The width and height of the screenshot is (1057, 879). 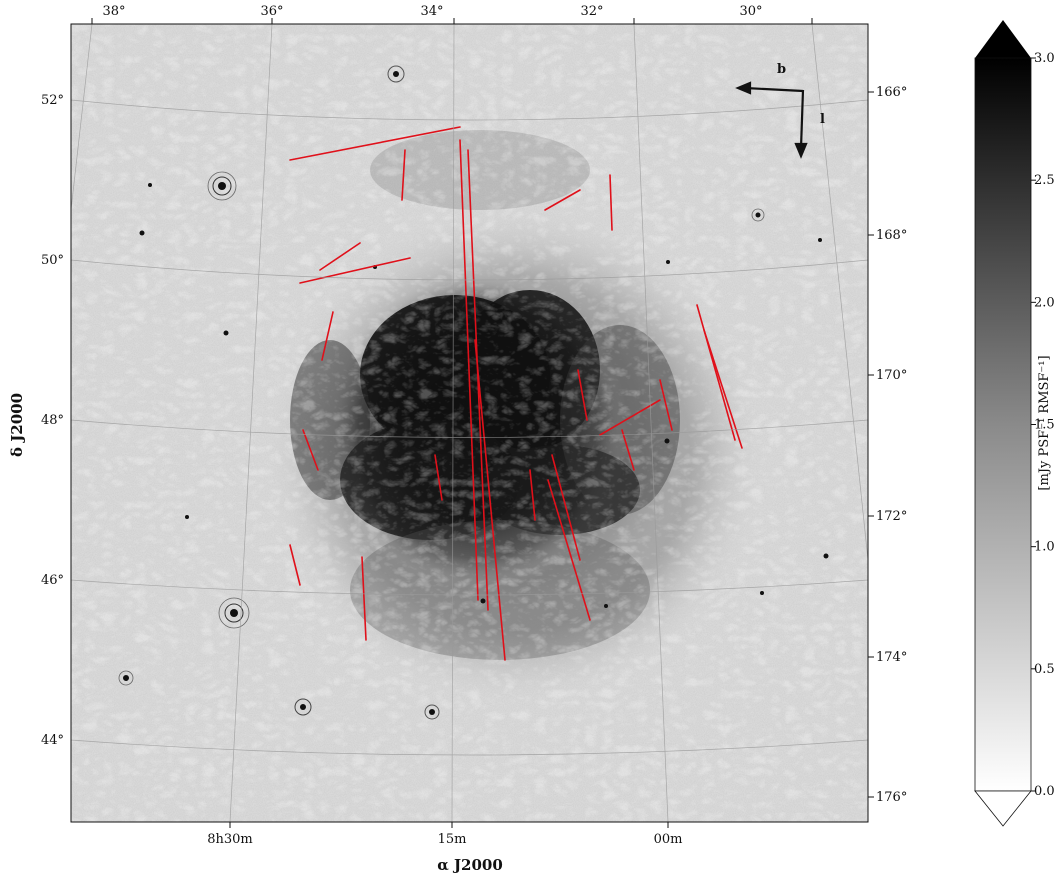 I want to click on top-axis: 38° 36° 34° 32° 30°, so click(x=452, y=14).